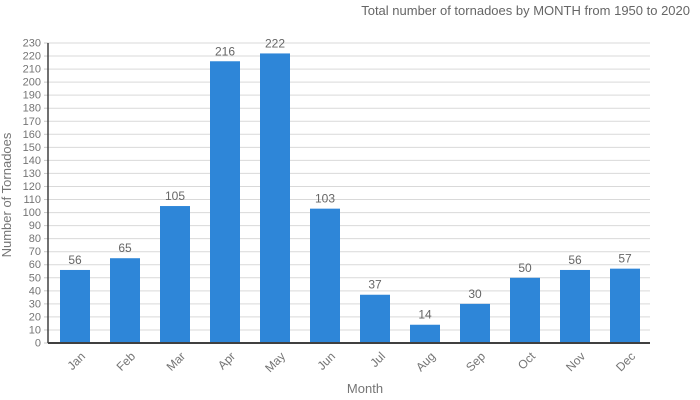  What do you see at coordinates (32, 148) in the screenshot?
I see `y-tick-label: 150` at bounding box center [32, 148].